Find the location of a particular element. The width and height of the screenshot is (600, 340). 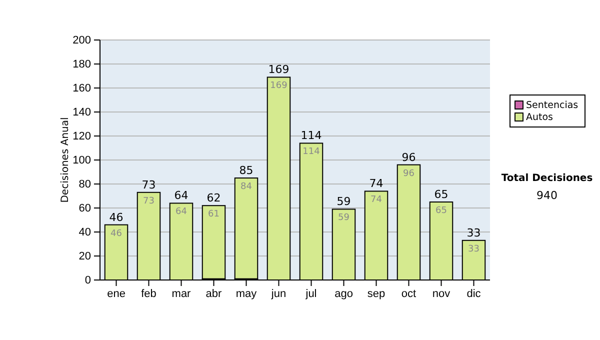

y-tick-label: 160 is located at coordinates (81, 88).